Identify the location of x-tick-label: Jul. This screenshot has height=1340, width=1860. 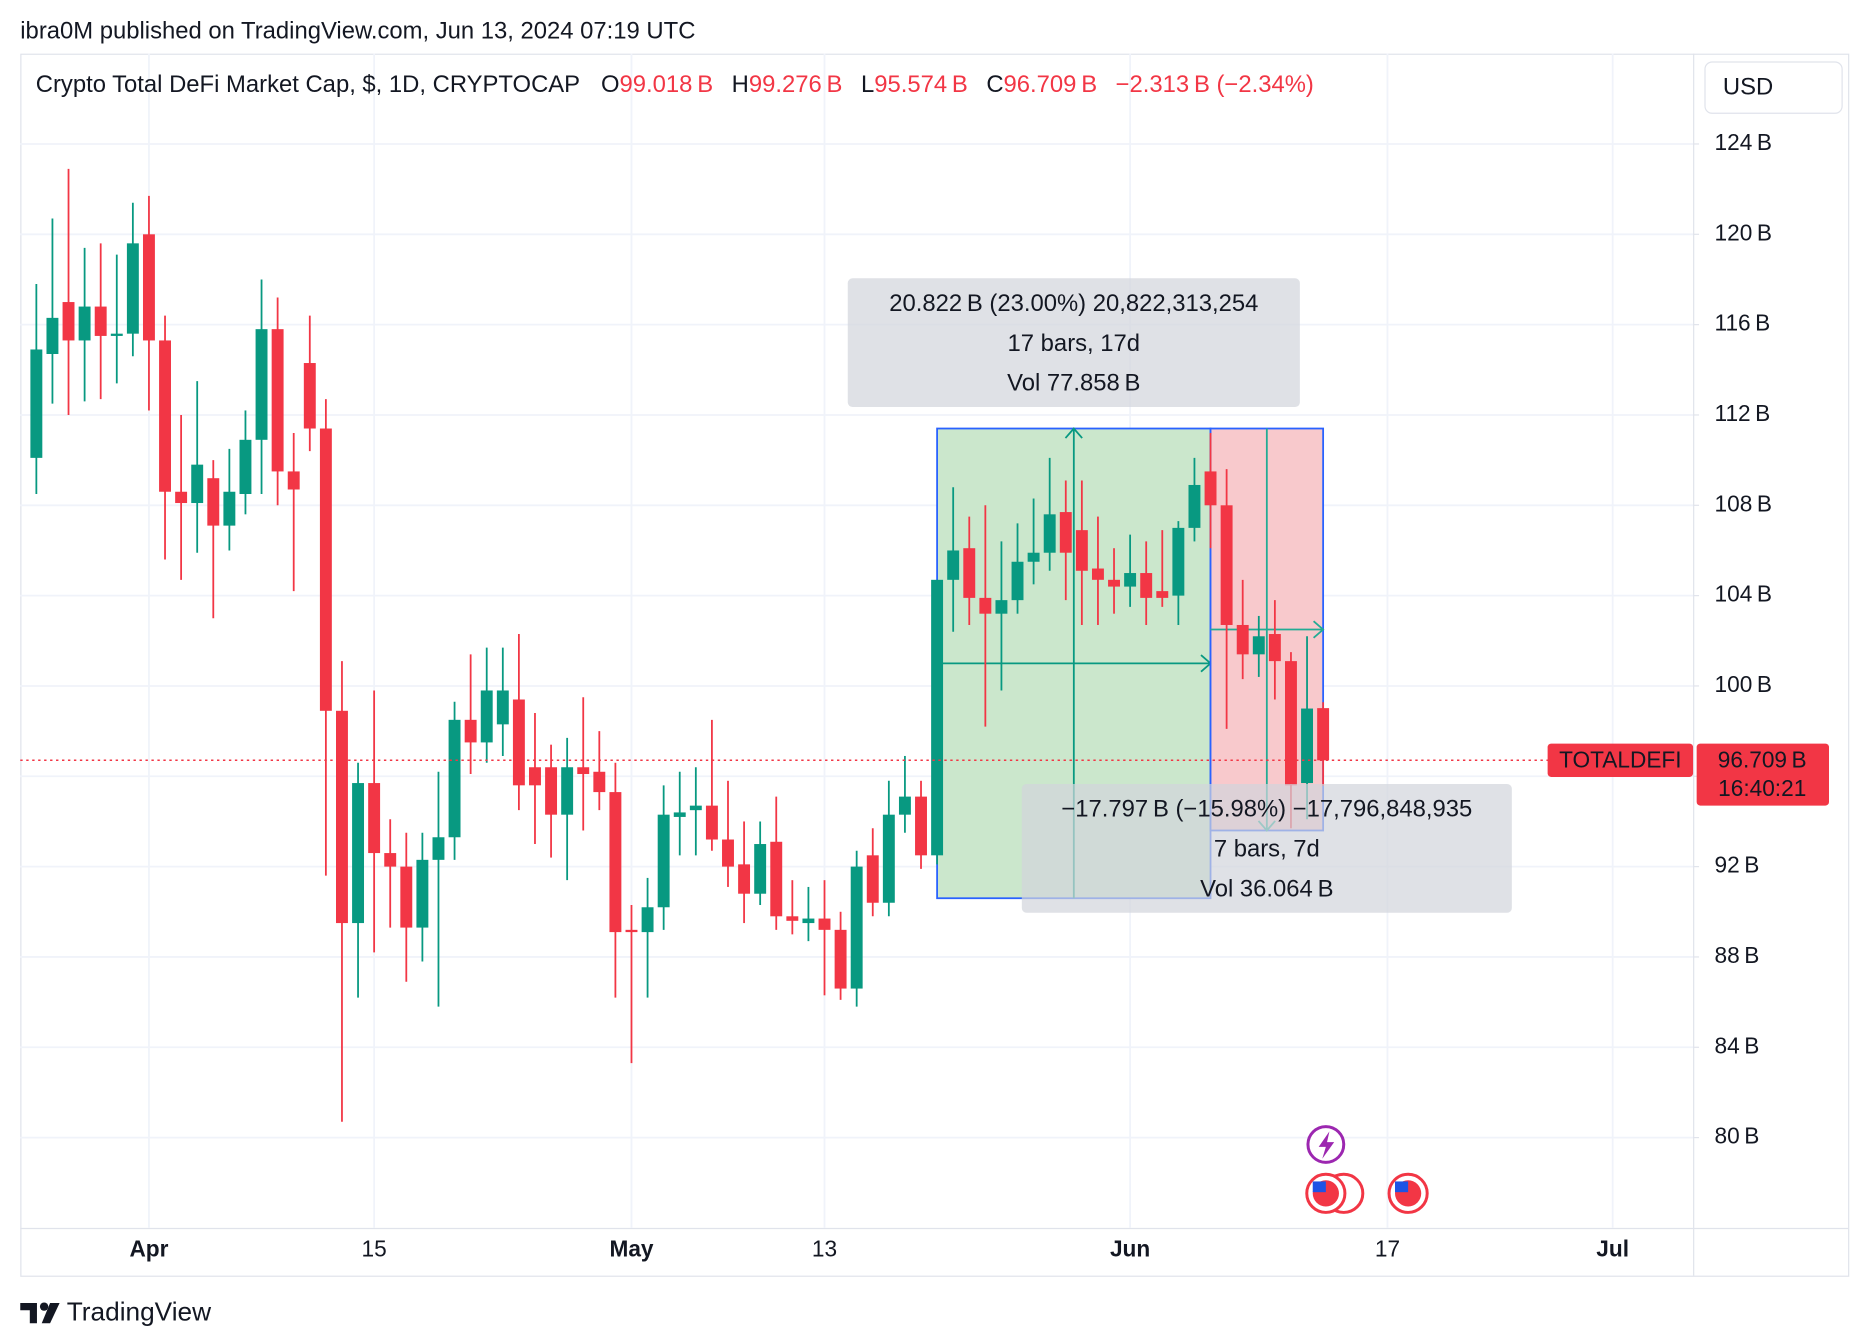
(1612, 1249).